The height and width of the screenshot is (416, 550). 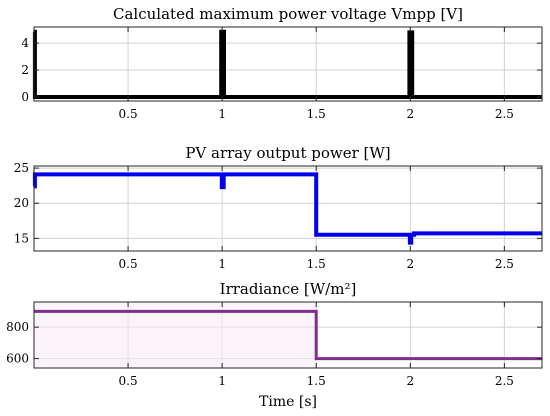 What do you see at coordinates (25, 43) in the screenshot?
I see `y-tick-label: 4` at bounding box center [25, 43].